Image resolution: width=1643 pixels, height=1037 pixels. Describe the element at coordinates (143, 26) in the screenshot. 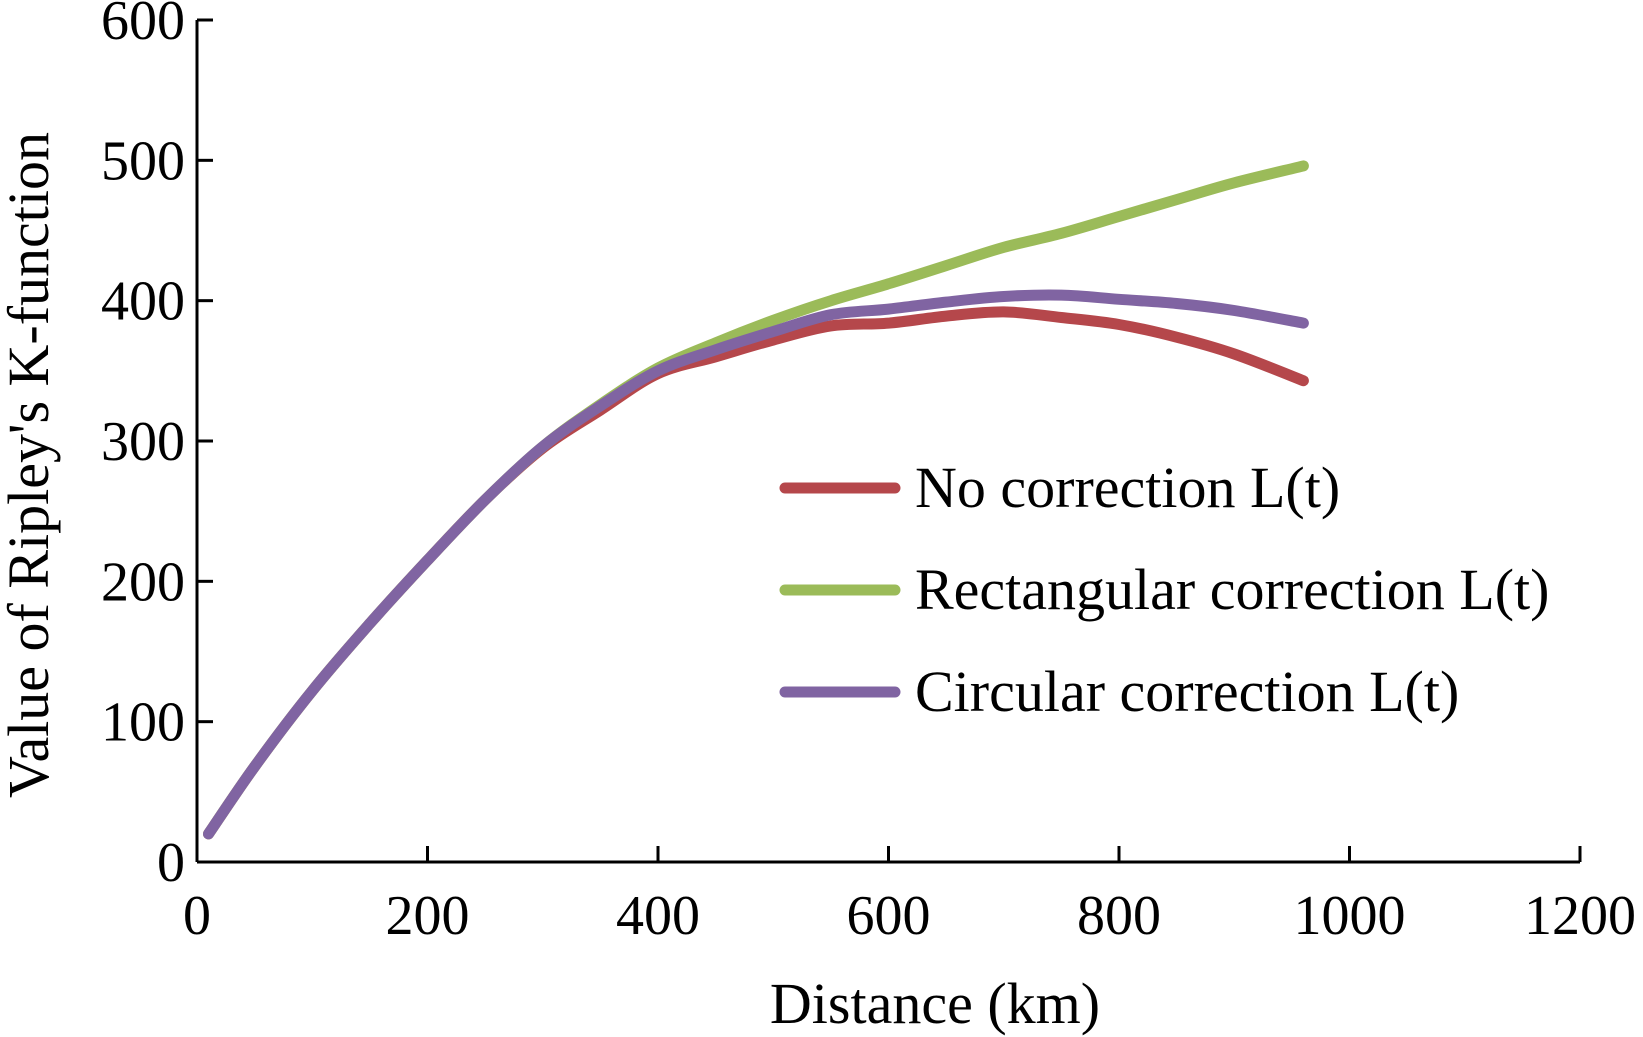

I see `y-tick-label: 600` at that location.